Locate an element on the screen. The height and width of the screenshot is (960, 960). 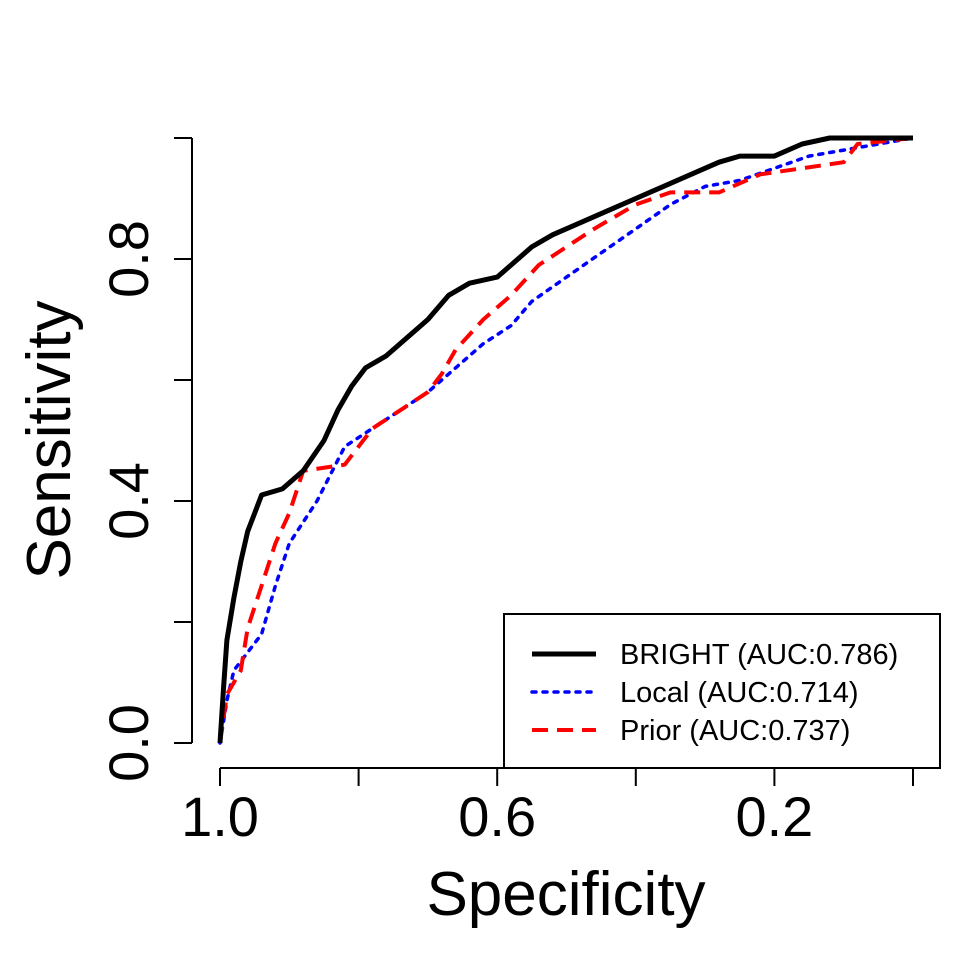
legend-label-bright: BRIGHT (AUC:0.786) is located at coordinates (759, 655).